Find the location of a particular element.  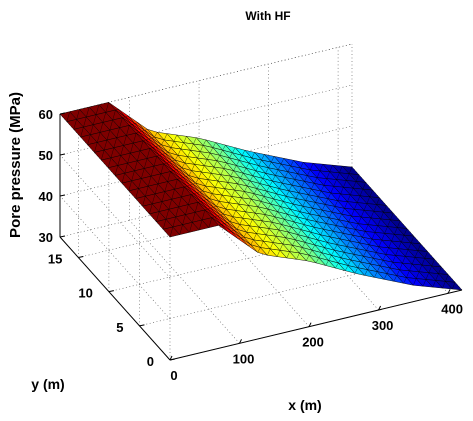

y-tick-label: 15 is located at coordinates (55, 259).